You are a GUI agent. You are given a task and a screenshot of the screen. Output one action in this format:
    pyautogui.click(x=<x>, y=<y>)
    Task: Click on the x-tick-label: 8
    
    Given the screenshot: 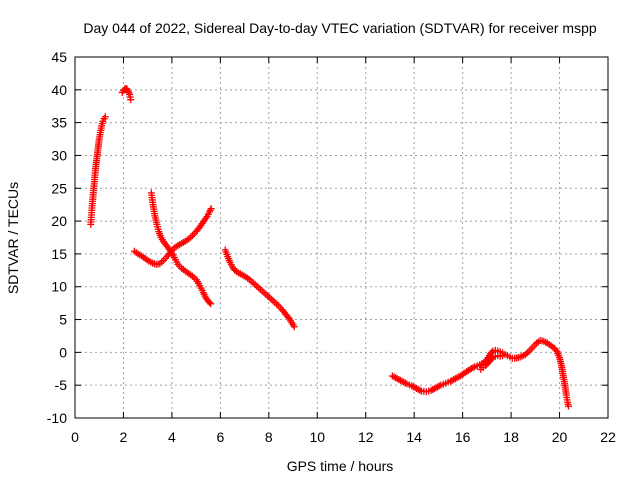 What is the action you would take?
    pyautogui.click(x=269, y=437)
    